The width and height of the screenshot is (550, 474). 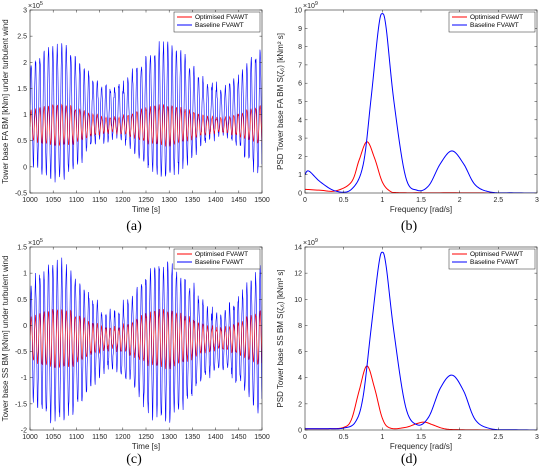 What do you see at coordinates (298, 274) in the screenshot?
I see `y-tick-label: 12` at bounding box center [298, 274].